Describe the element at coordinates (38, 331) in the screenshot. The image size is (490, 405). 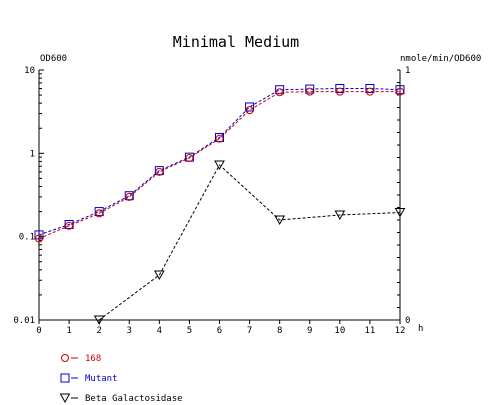
I see `x-tick-label: 0` at that location.